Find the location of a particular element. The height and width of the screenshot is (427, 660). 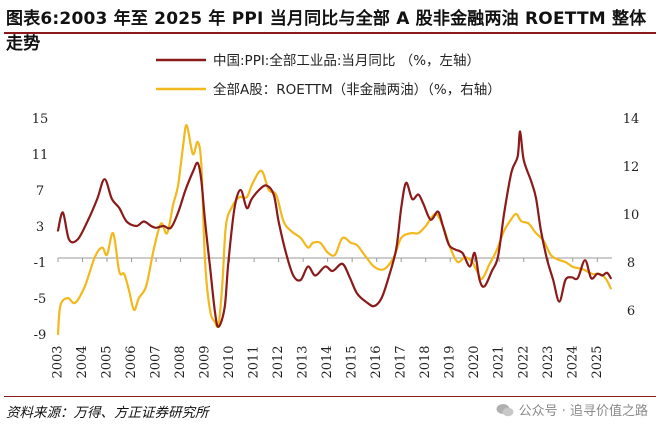

x-tick-label: 2017 is located at coordinates (401, 361).